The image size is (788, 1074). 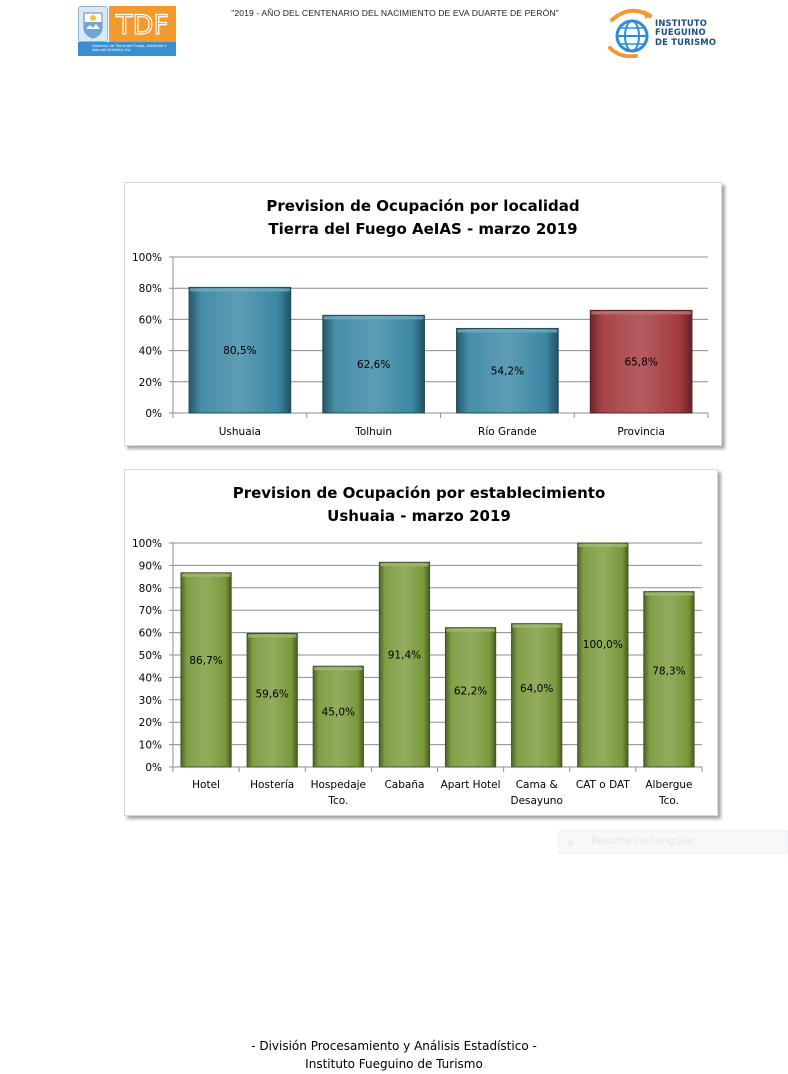 What do you see at coordinates (338, 785) in the screenshot?
I see `category-label: Hospedaje` at bounding box center [338, 785].